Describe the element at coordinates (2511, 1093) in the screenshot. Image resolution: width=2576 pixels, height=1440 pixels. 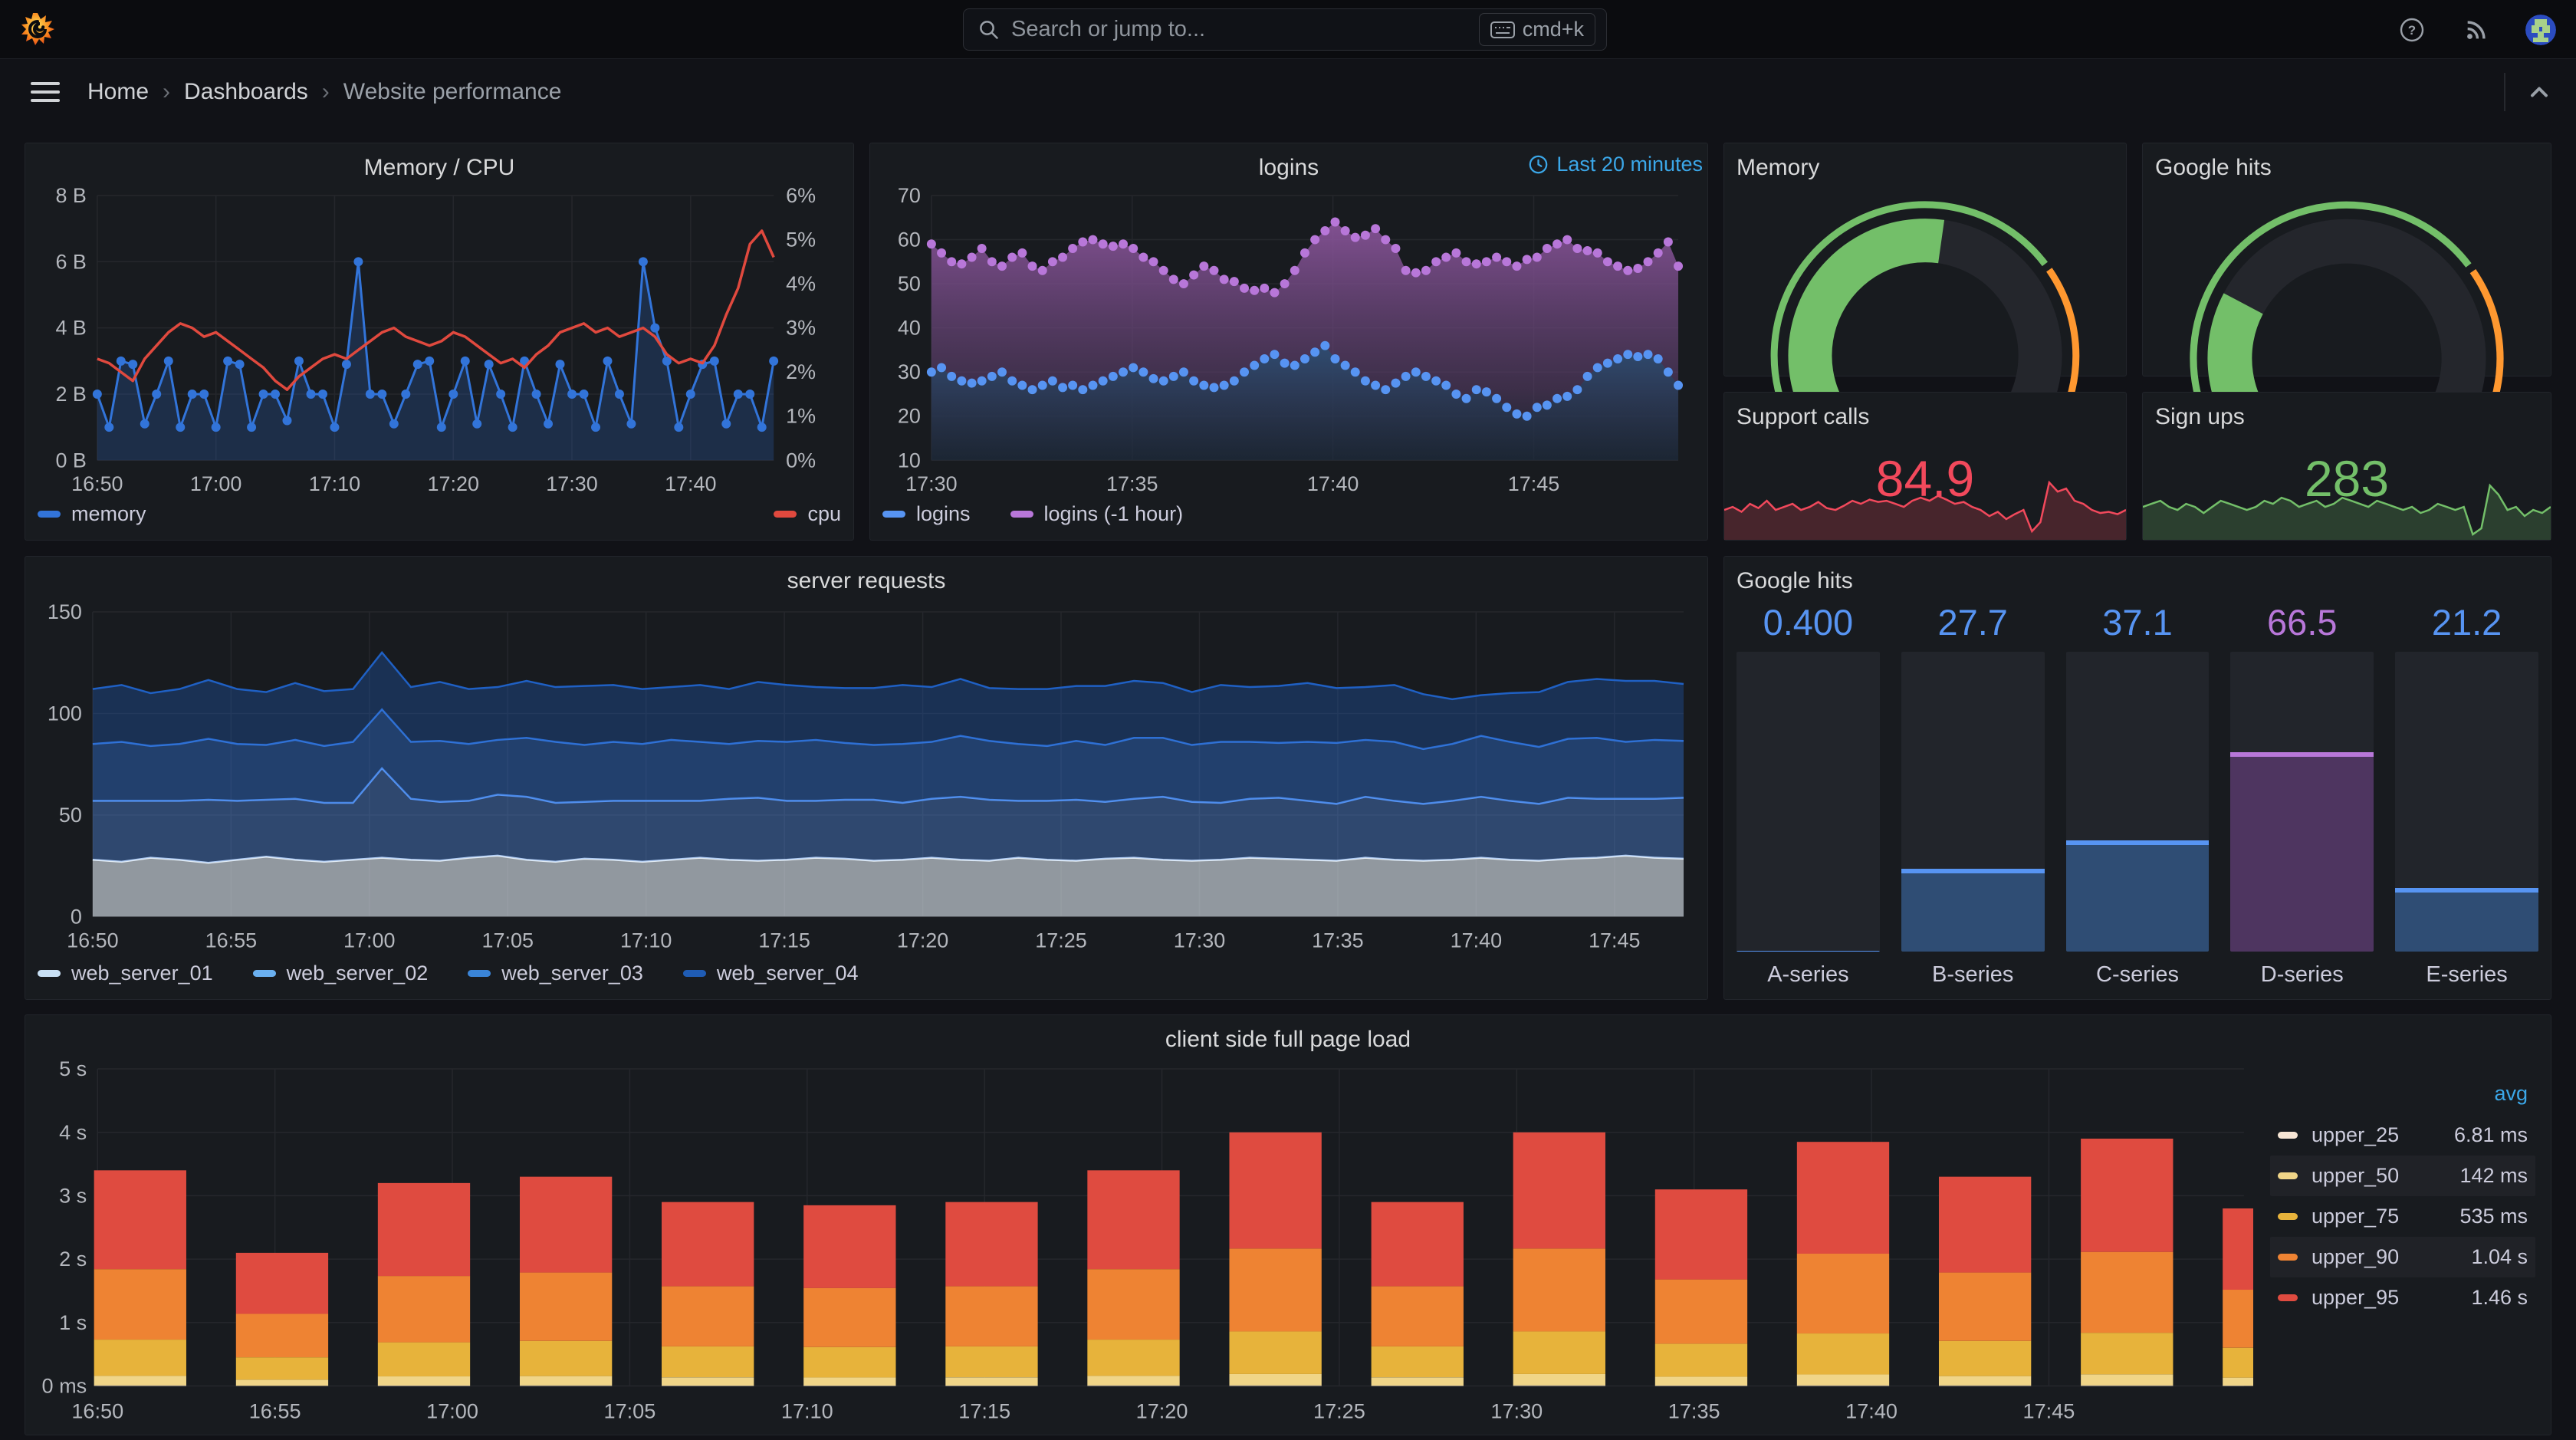
I see `legend-sort-avg: avg` at that location.